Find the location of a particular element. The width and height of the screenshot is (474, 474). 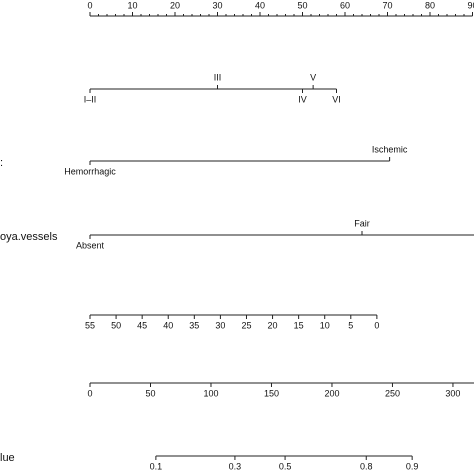

tick-label: 25 is located at coordinates (246, 325).